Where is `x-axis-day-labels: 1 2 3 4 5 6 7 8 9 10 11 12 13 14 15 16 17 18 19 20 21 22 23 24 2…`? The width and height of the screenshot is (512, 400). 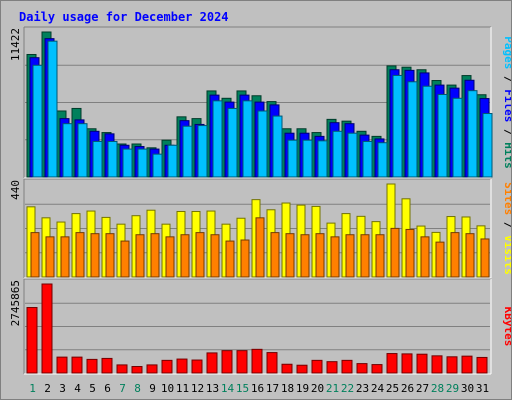
x-axis-day-labels: 1 2 3 4 5 6 7 8 9 10 11 12 13 14 15 16 17 18 19 20 21 22 23 24 2… is located at coordinates (259, 388).